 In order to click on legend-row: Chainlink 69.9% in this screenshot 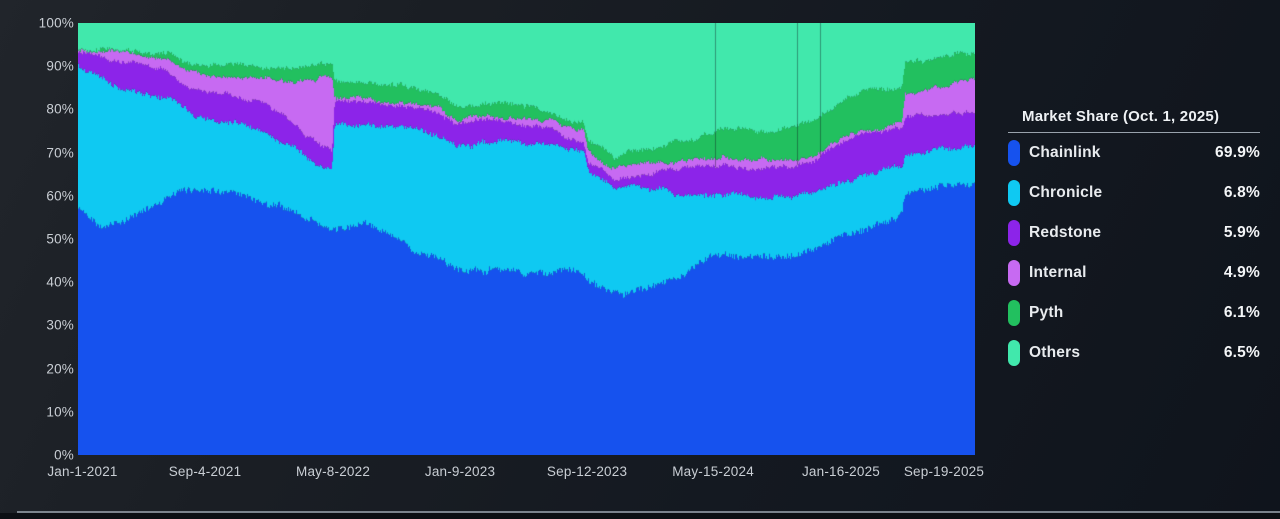, I will do `click(1134, 153)`.